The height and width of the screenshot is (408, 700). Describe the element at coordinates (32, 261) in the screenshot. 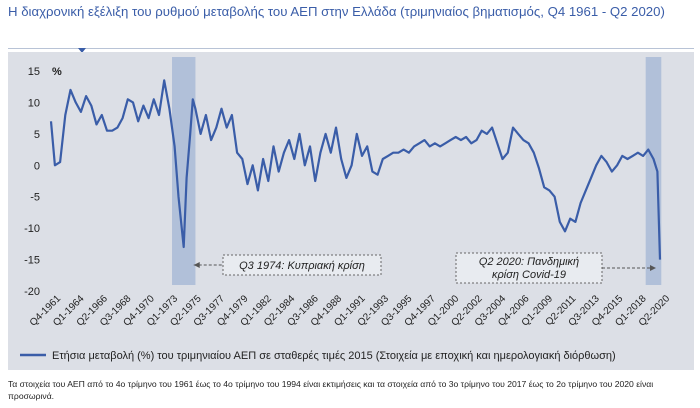

I see `y-tick-label: -15` at that location.